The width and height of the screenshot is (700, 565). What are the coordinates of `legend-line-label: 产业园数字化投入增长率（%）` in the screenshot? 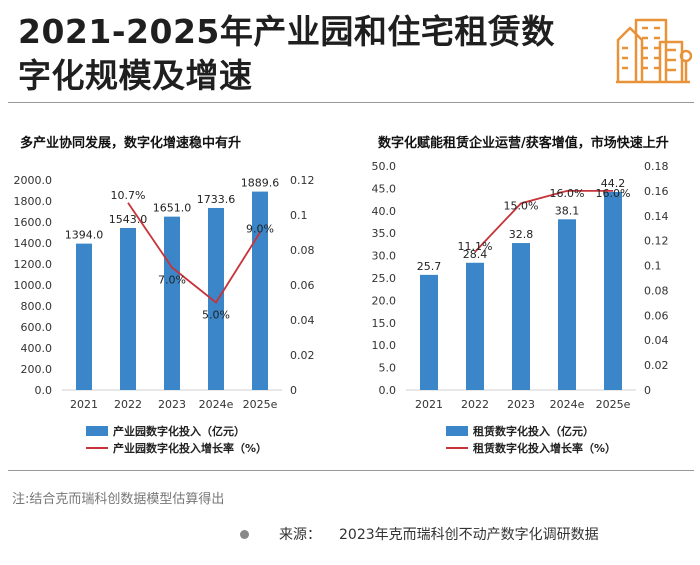 It's located at (190, 448).